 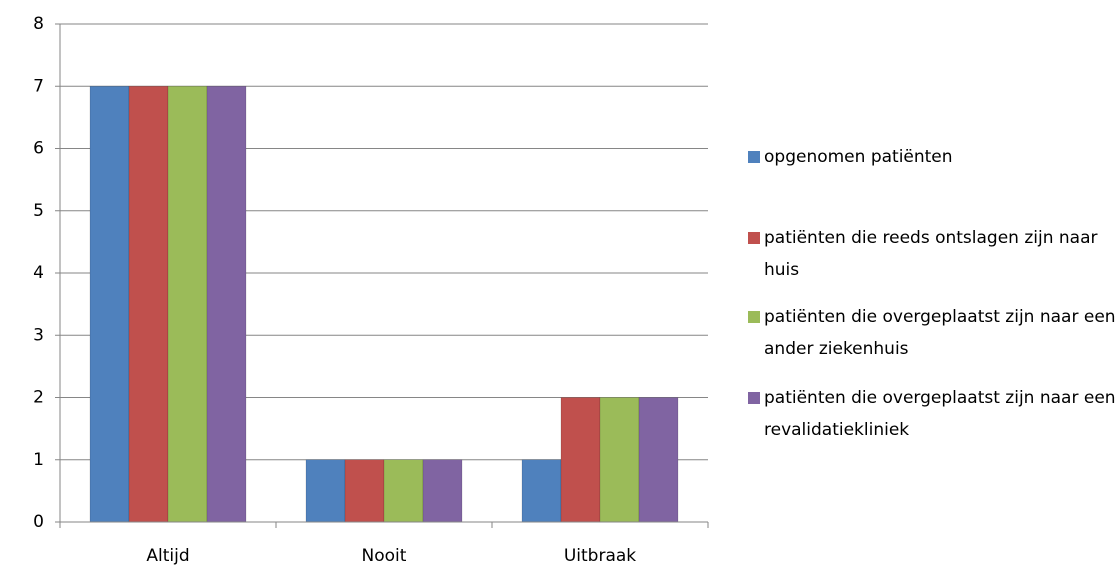 What do you see at coordinates (38, 335) in the screenshot?
I see `y-tick-label: 3` at bounding box center [38, 335].